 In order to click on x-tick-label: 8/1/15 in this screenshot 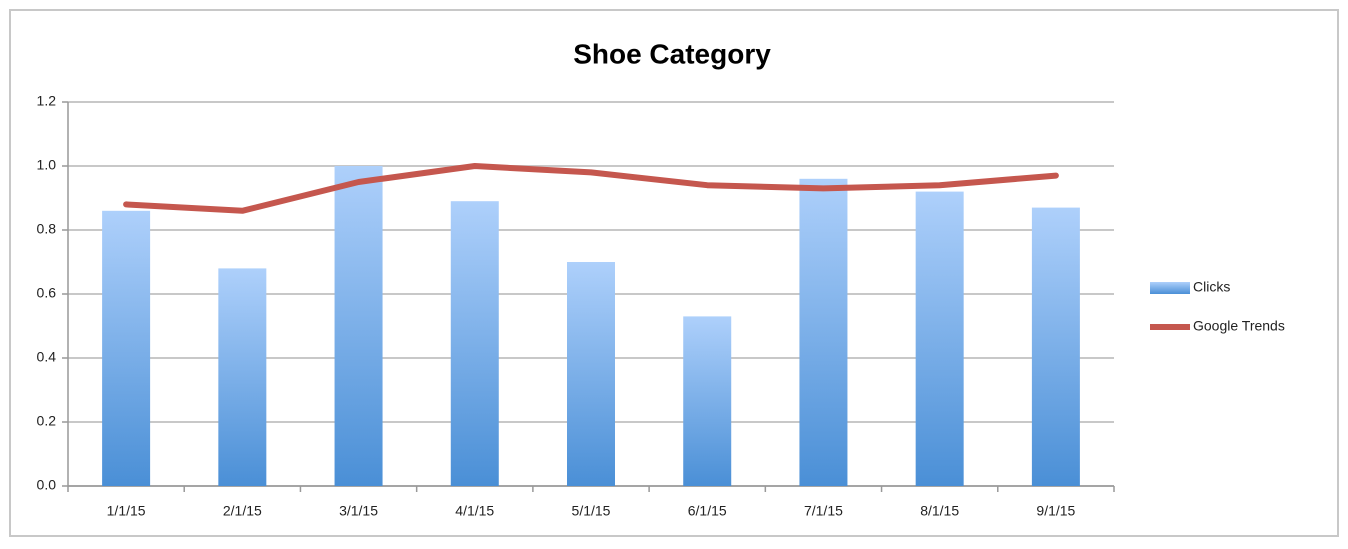, I will do `click(939, 511)`.